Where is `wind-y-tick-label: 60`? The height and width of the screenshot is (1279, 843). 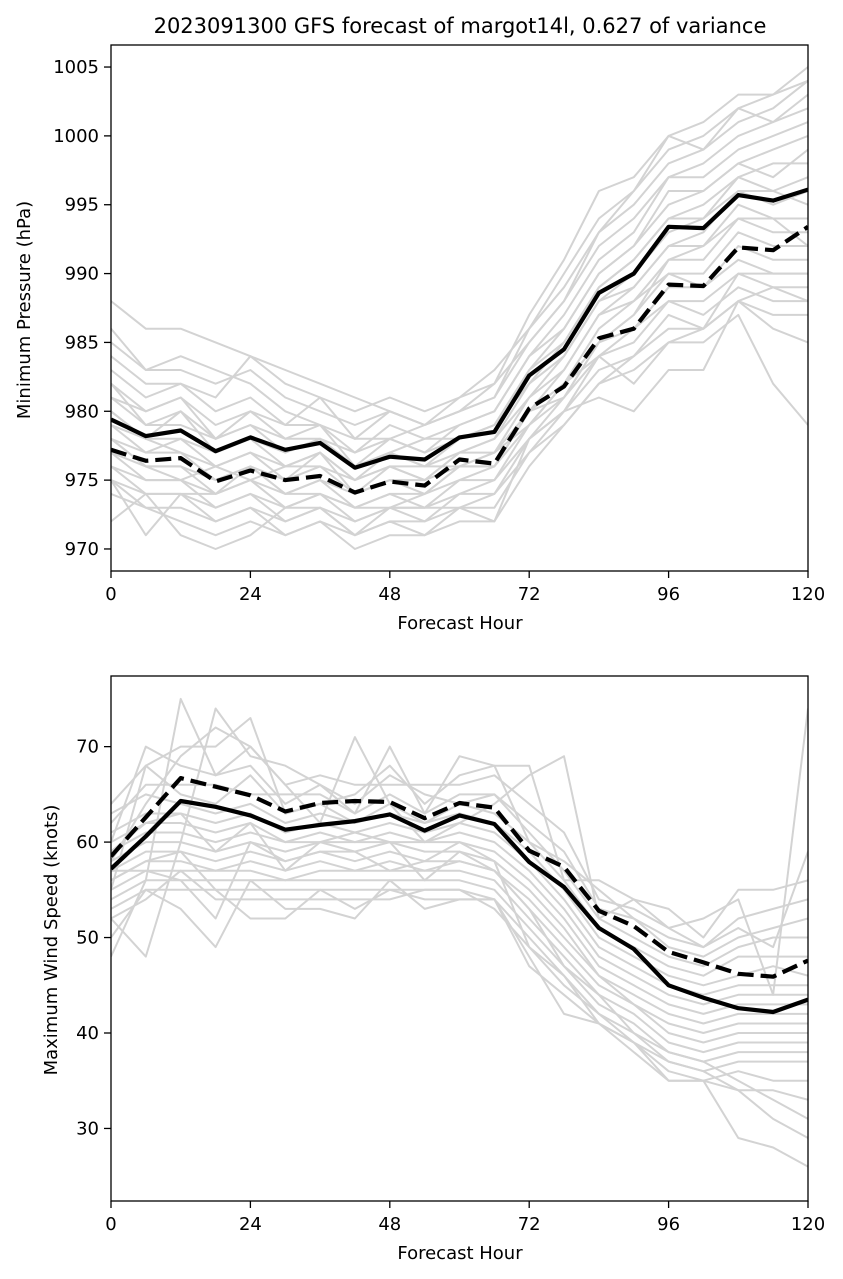 wind-y-tick-label: 60 is located at coordinates (87, 842).